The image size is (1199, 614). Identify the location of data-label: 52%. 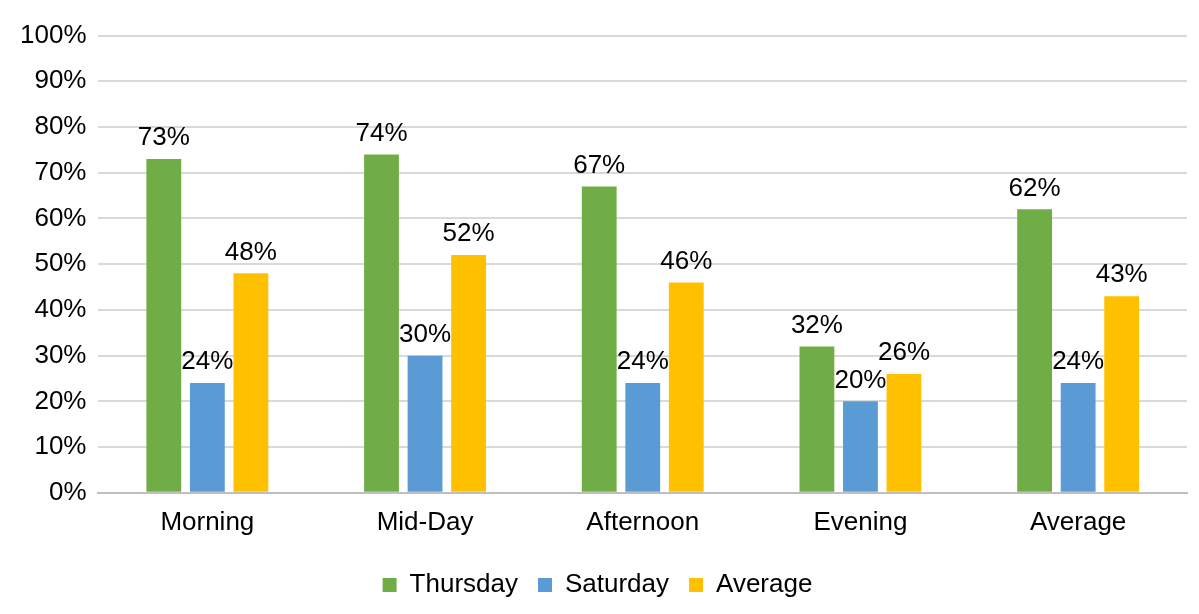
(468, 232).